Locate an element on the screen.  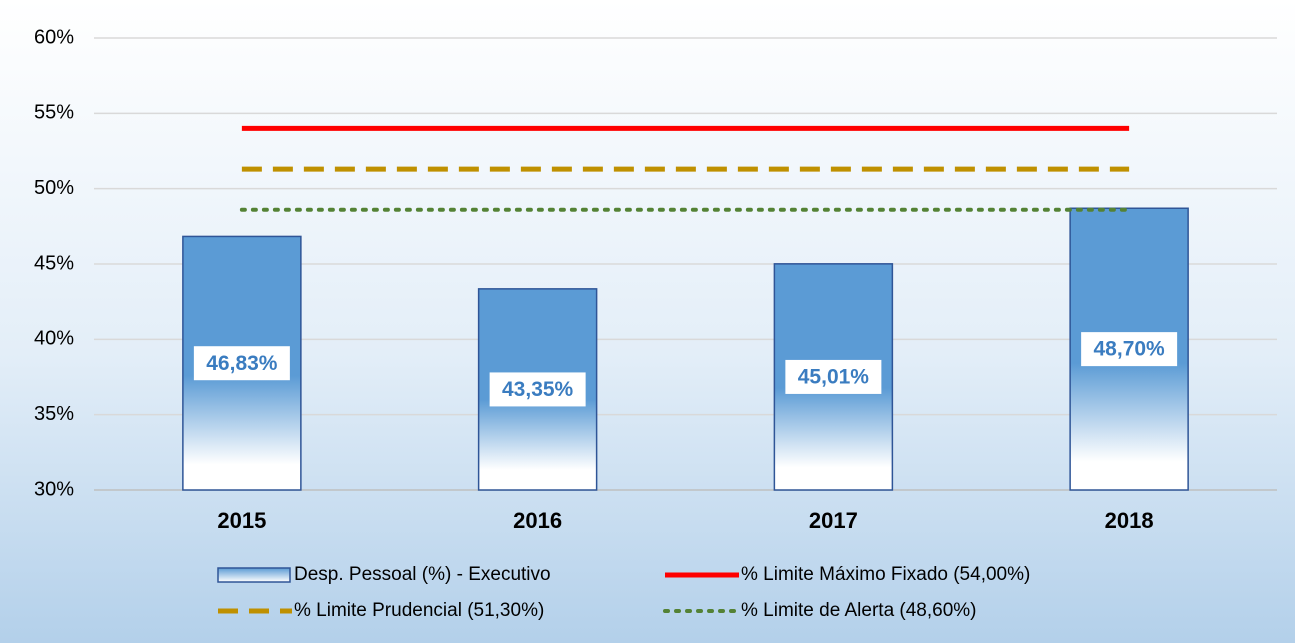
legend-label: % Limite Máximo Fixado (54,00%) is located at coordinates (885, 574).